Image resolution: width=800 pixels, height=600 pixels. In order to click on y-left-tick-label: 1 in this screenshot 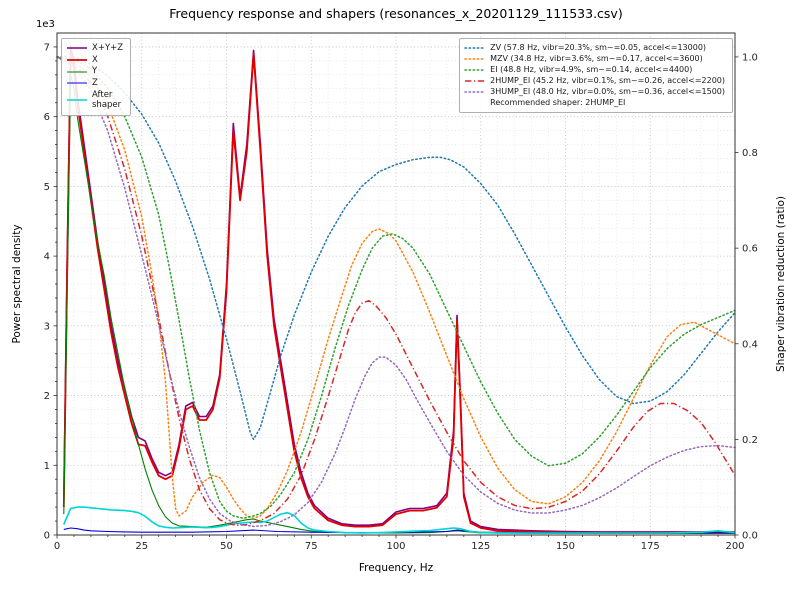, I will do `click(47, 466)`.